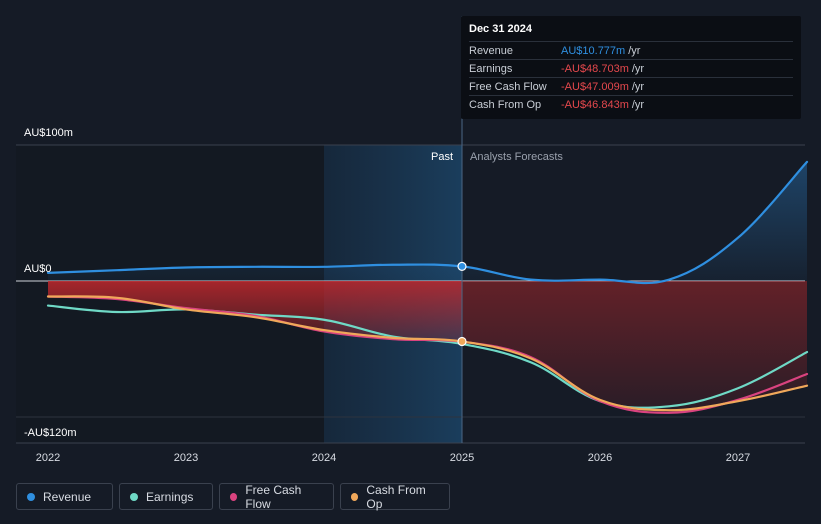 Image resolution: width=821 pixels, height=524 pixels. Describe the element at coordinates (634, 346) in the screenshot. I see `negative-area-forecast` at that location.